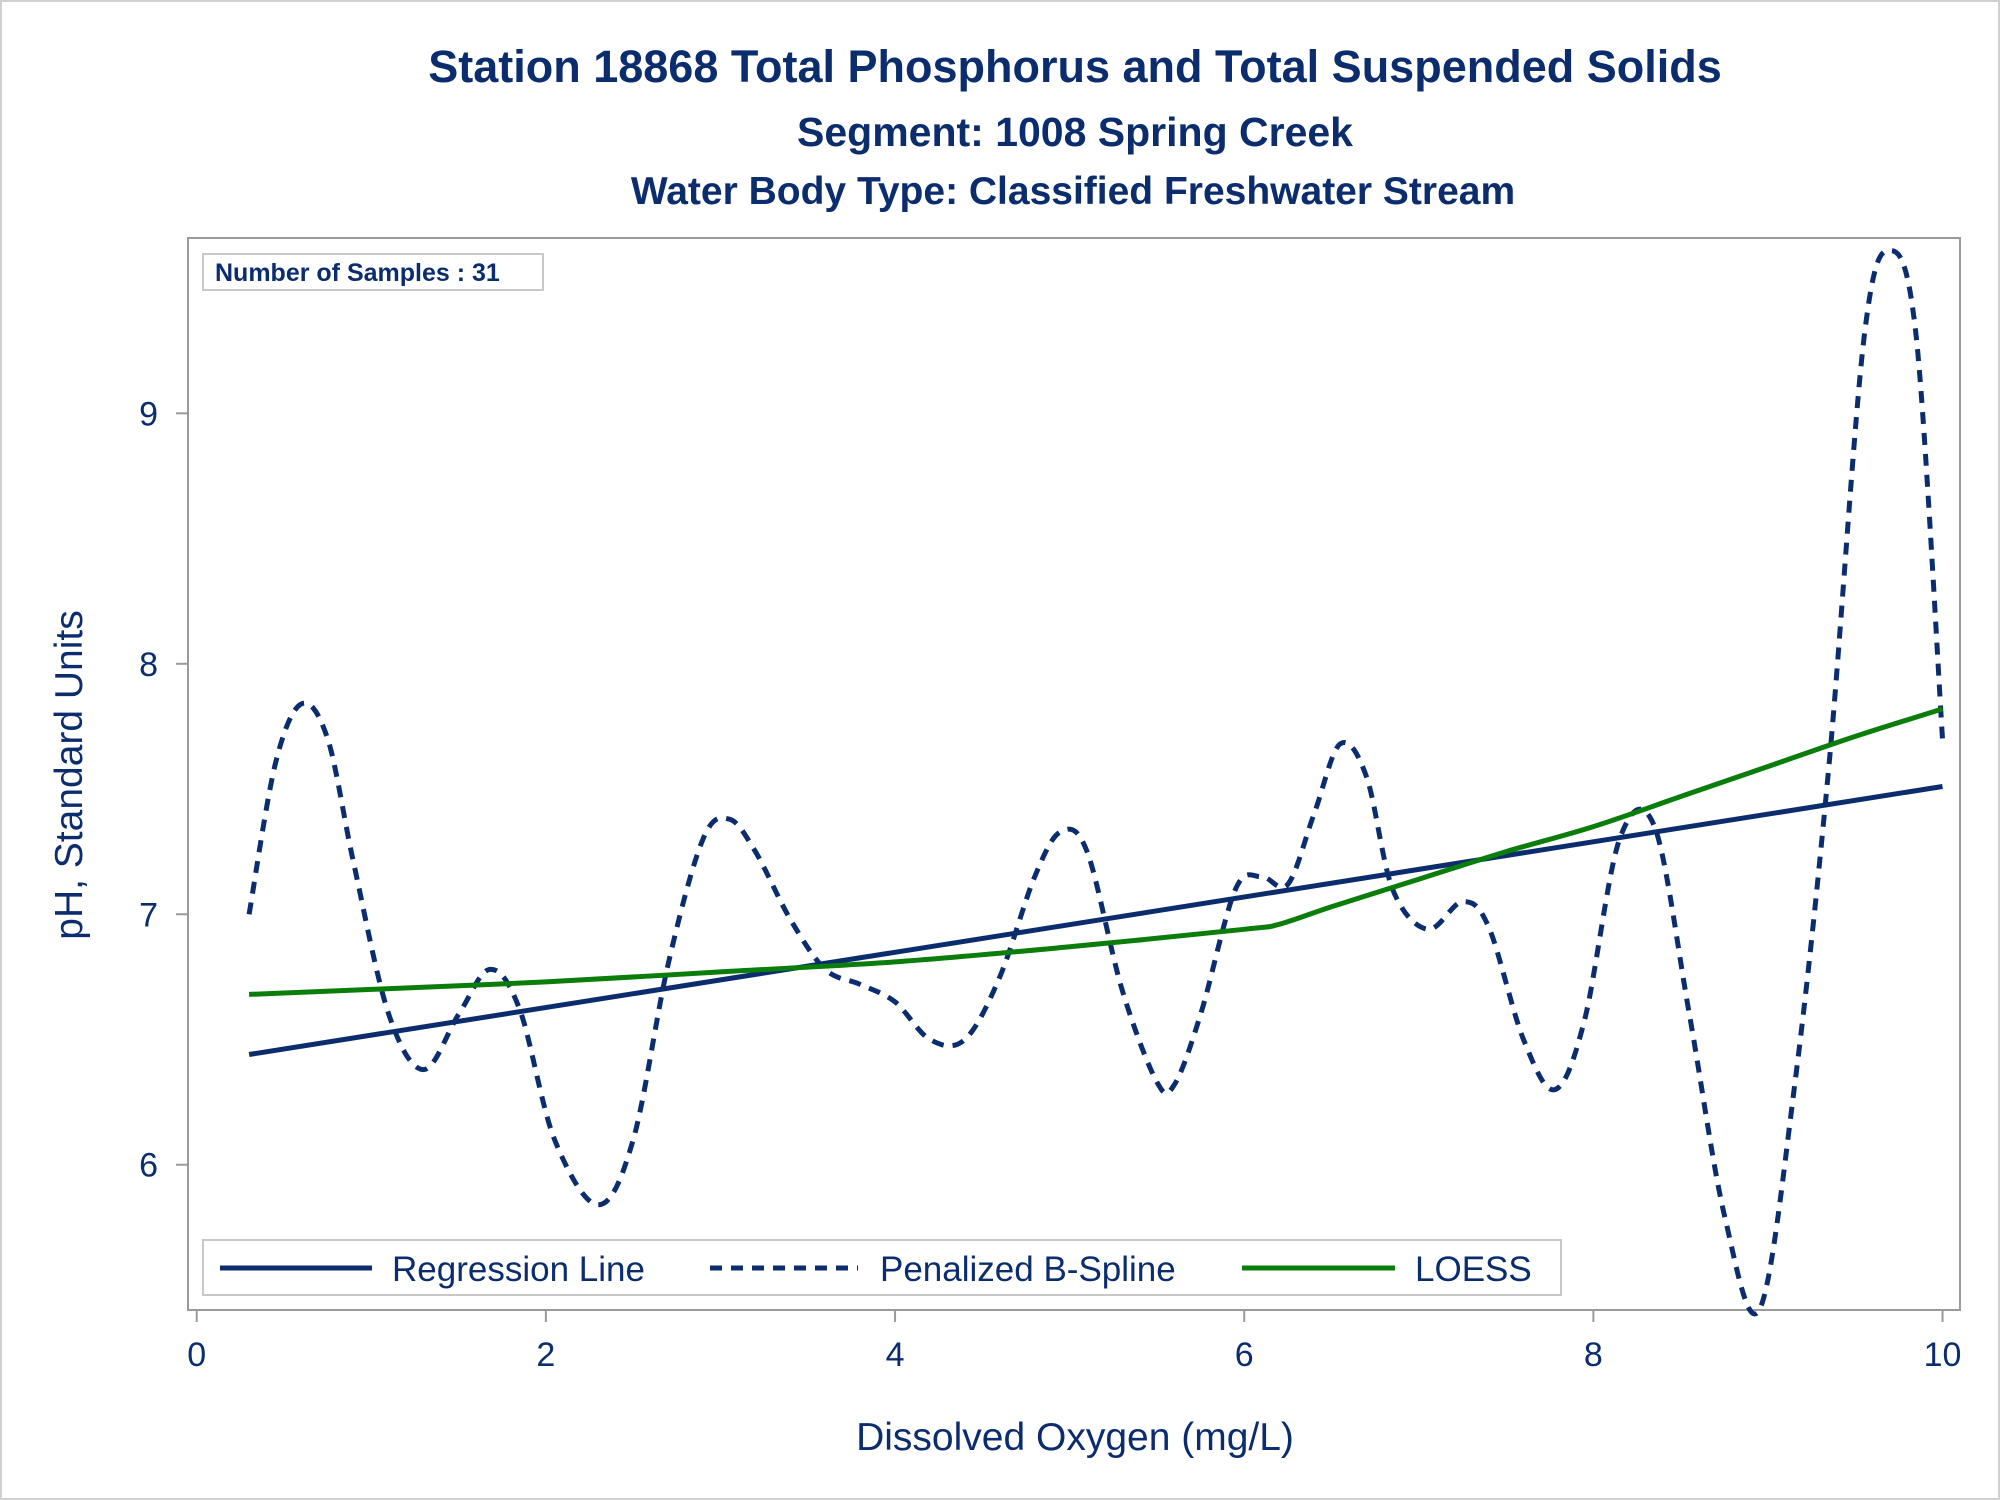 The image size is (2000, 1500). I want to click on legend: Regression Line Penalized B-Spline LOESS, so click(882, 1267).